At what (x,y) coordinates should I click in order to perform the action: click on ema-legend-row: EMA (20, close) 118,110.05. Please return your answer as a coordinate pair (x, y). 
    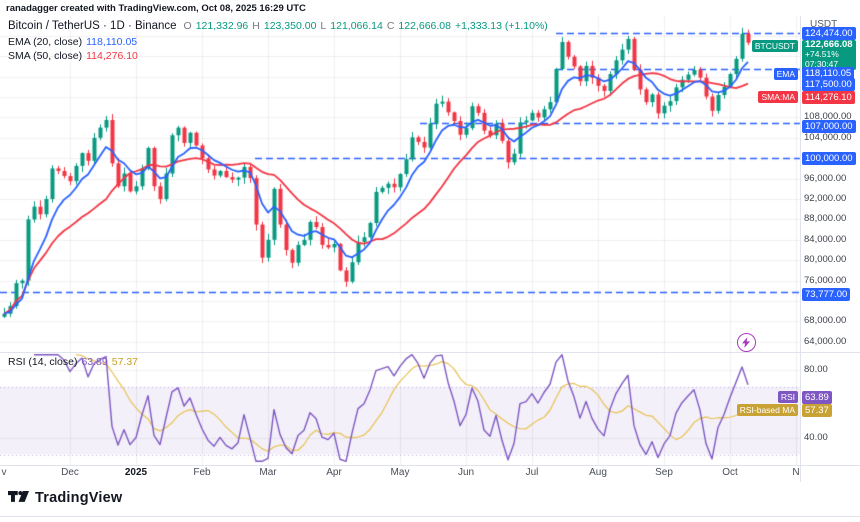
    Looking at the image, I should click on (72, 42).